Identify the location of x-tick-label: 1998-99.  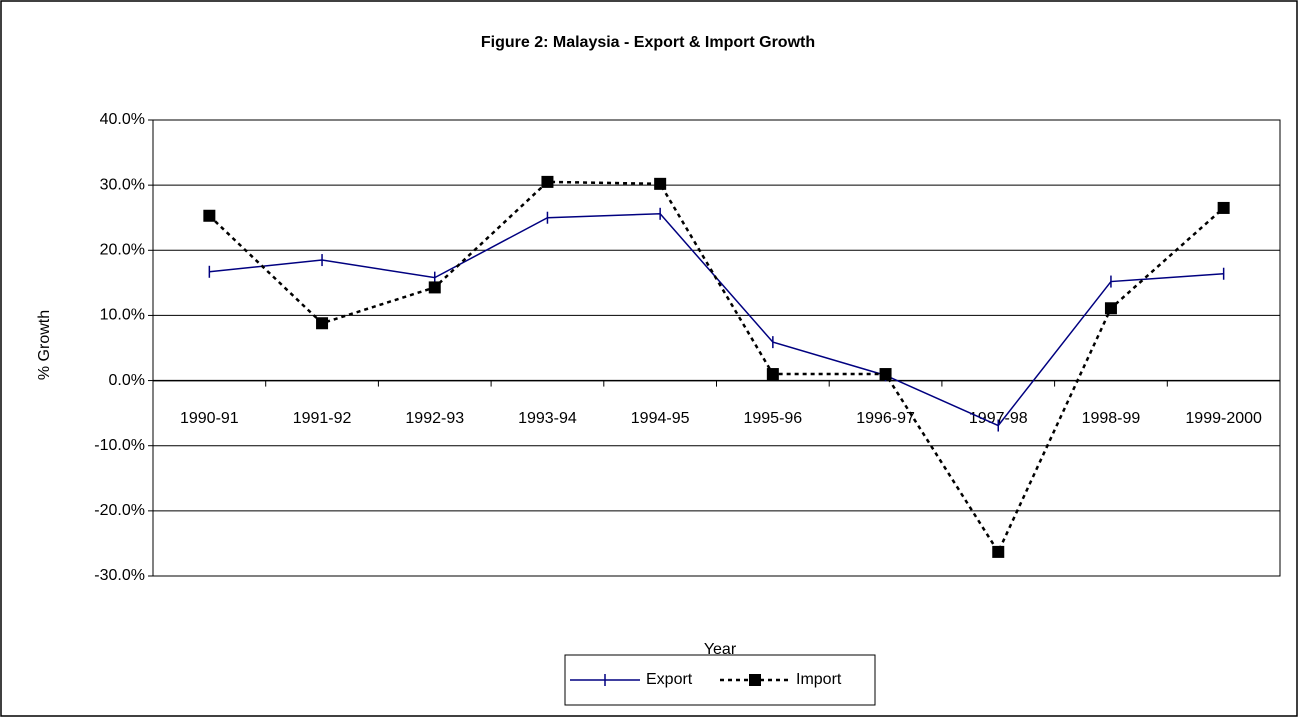
(1111, 418).